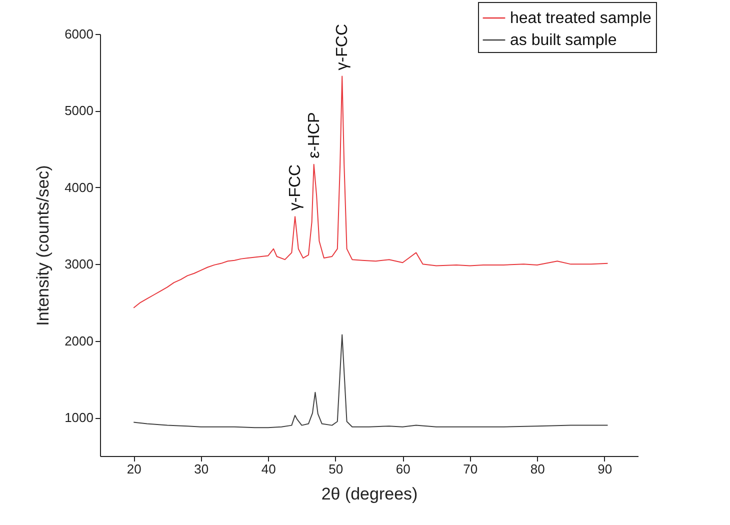  I want to click on x-axis-title: 2θ (degrees), so click(369, 494).